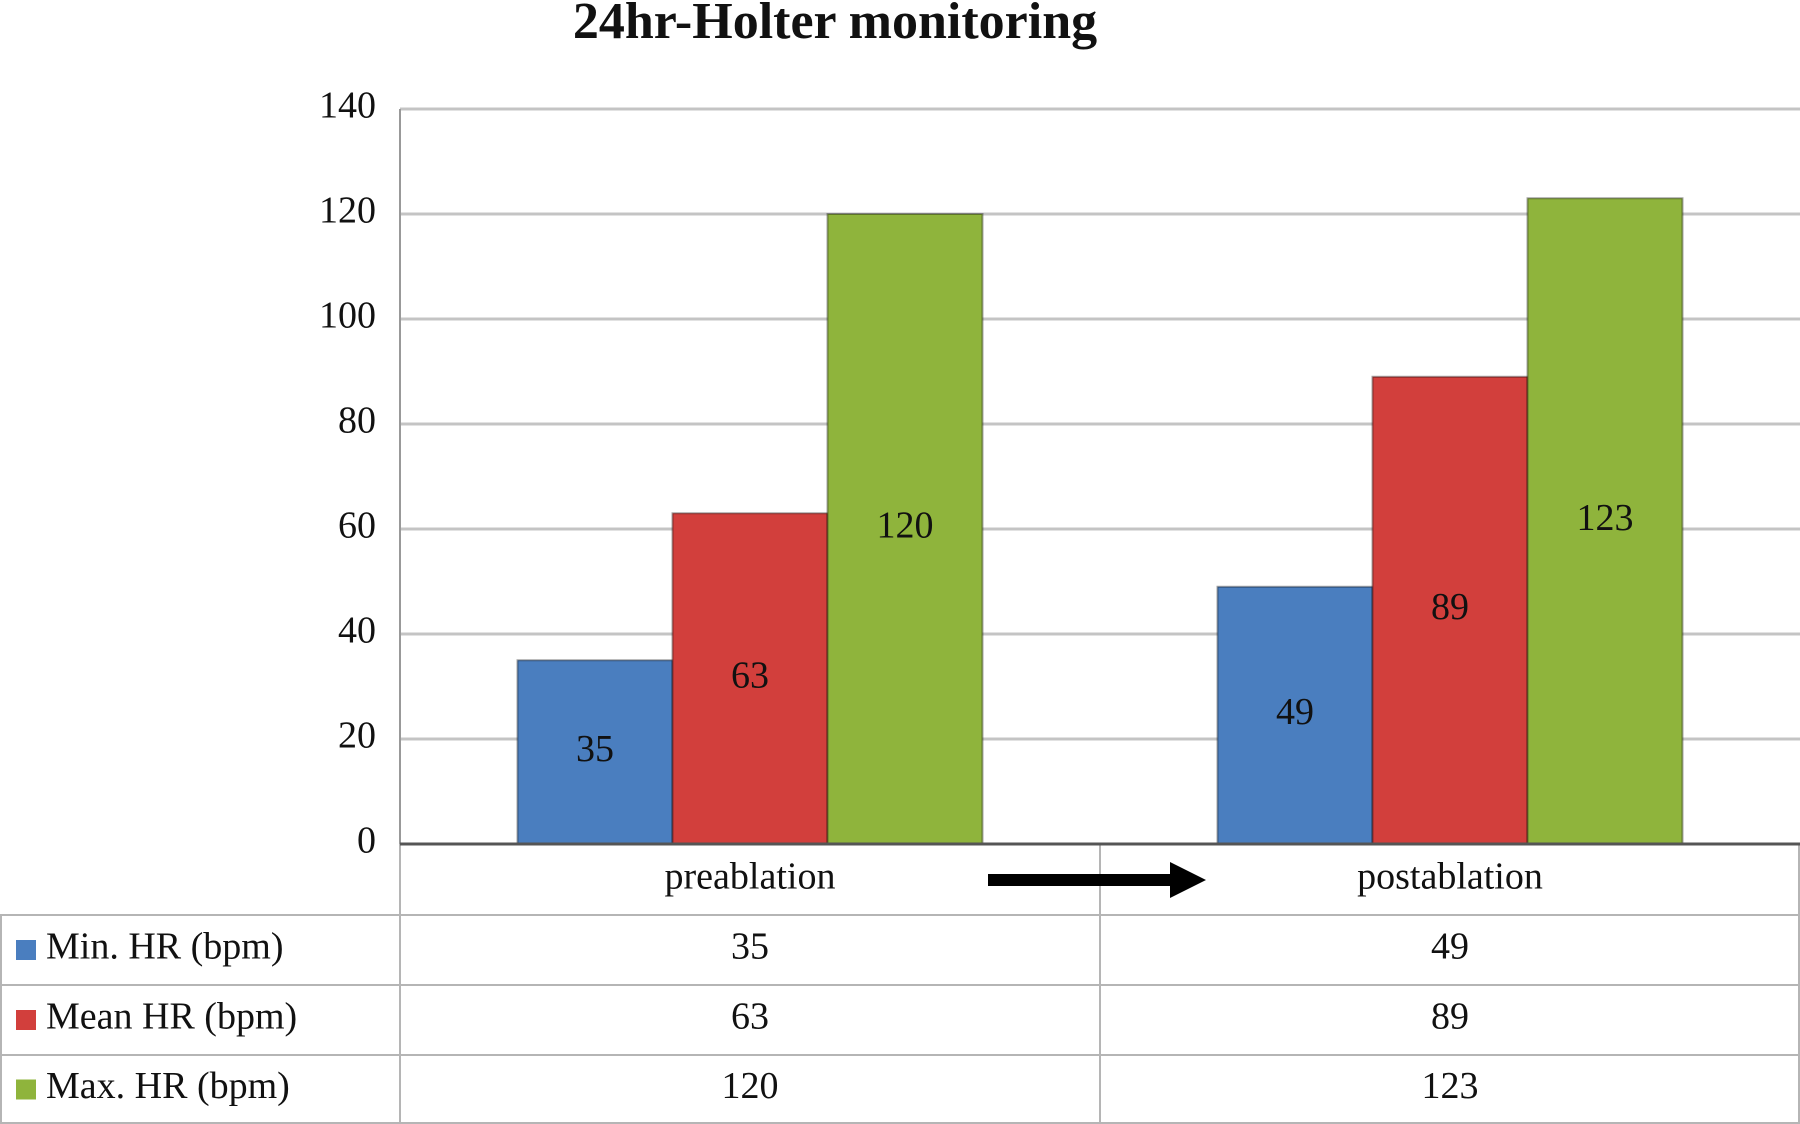 The width and height of the screenshot is (1800, 1124). I want to click on table-cell: 35, so click(750, 947).